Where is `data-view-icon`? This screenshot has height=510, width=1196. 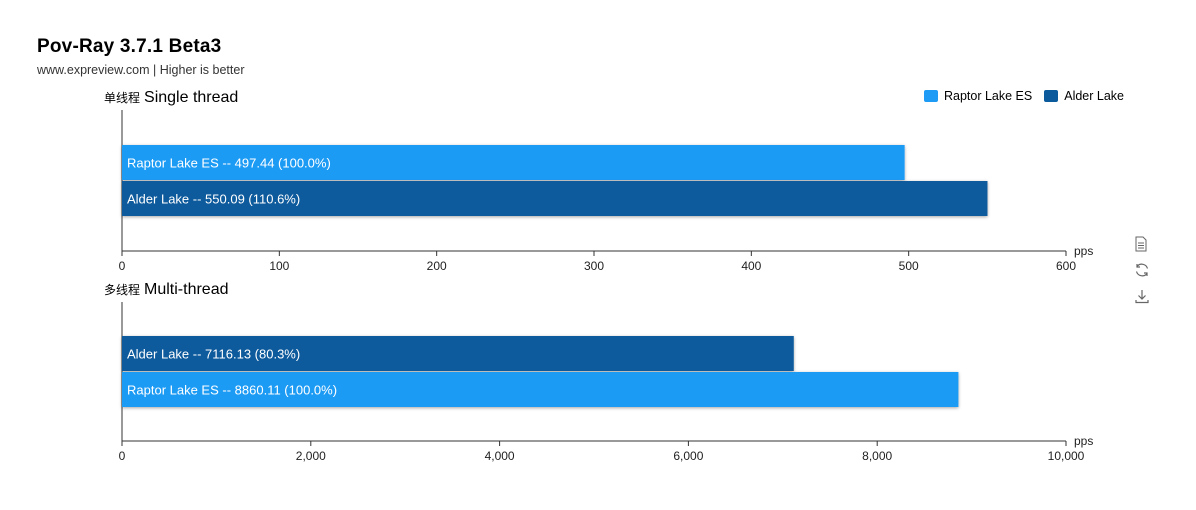
data-view-icon is located at coordinates (1141, 244).